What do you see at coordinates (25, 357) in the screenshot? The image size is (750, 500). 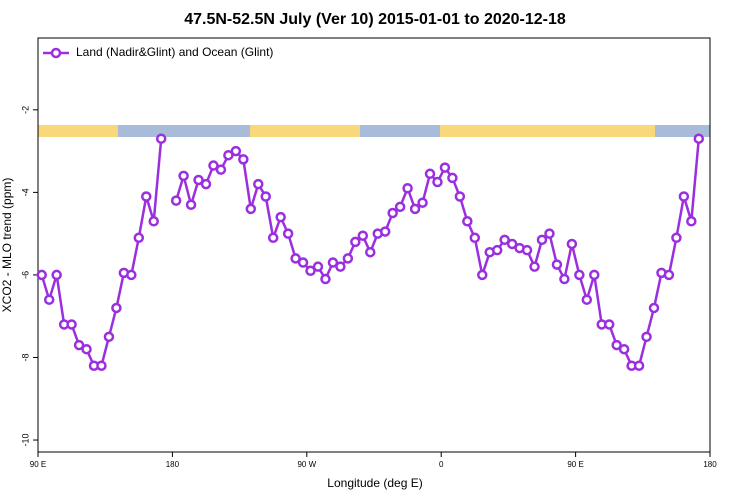 I see `y-tick-label: -8` at bounding box center [25, 357].